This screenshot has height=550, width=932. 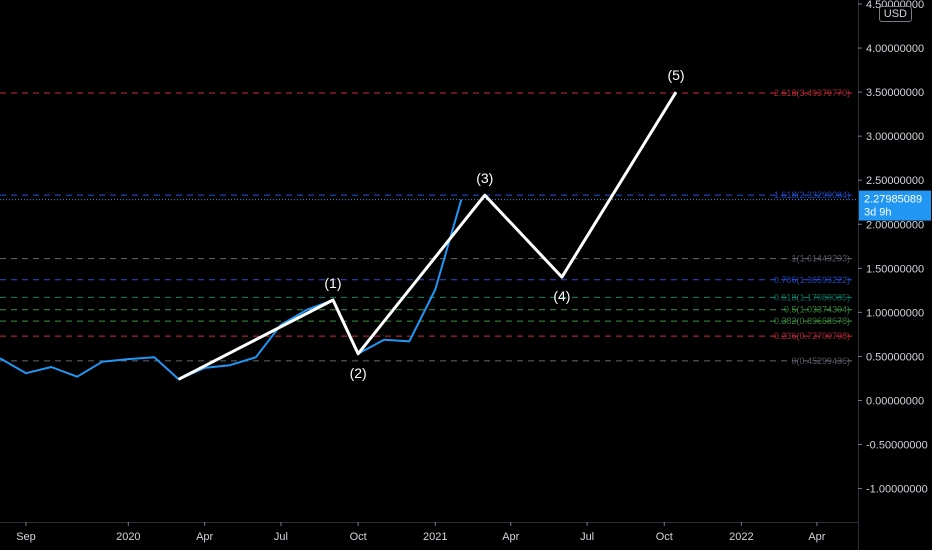 I want to click on fib-level-label: 0.236(0.72700798), so click(x=812, y=336).